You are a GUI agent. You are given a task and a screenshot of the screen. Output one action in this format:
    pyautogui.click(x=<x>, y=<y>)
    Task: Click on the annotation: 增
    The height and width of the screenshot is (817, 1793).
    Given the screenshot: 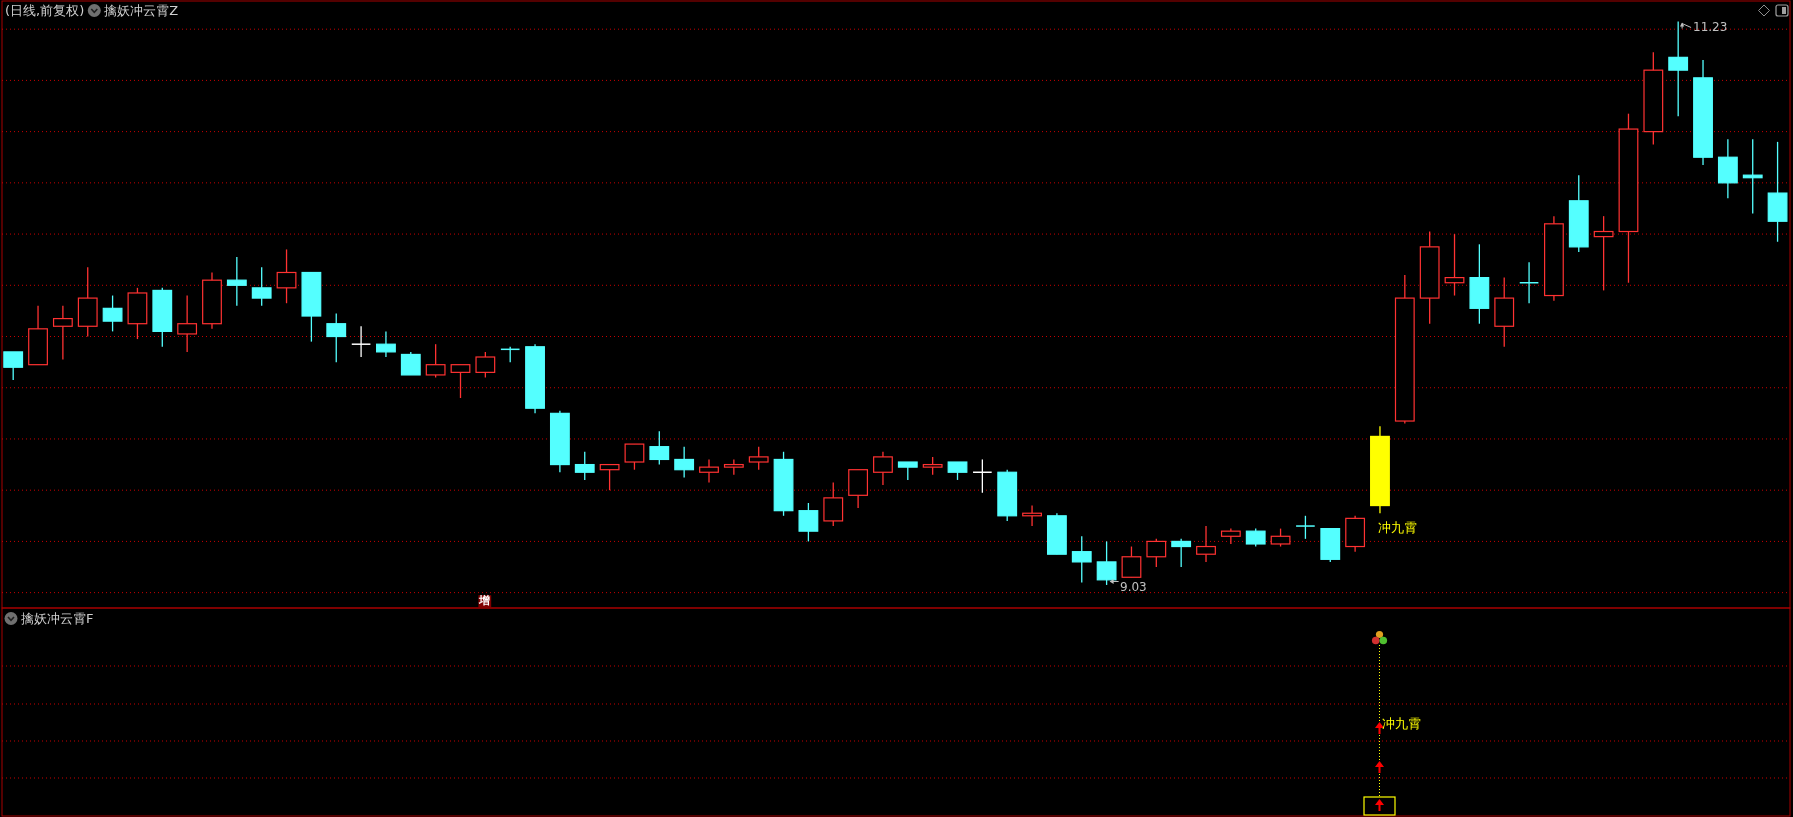 What is the action you would take?
    pyautogui.click(x=485, y=601)
    